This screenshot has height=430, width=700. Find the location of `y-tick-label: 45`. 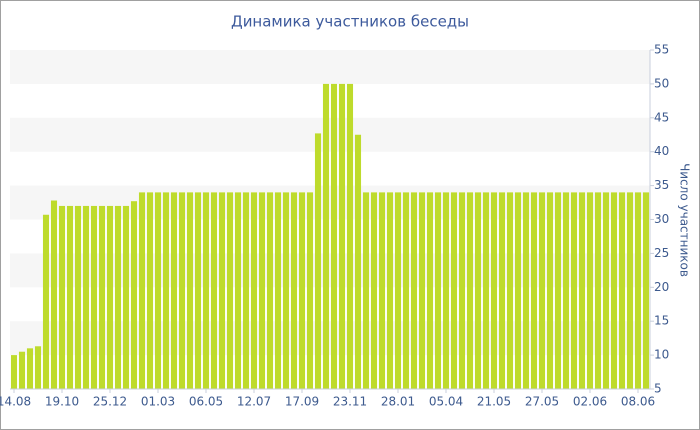

y-tick-label: 45 is located at coordinates (661, 117).